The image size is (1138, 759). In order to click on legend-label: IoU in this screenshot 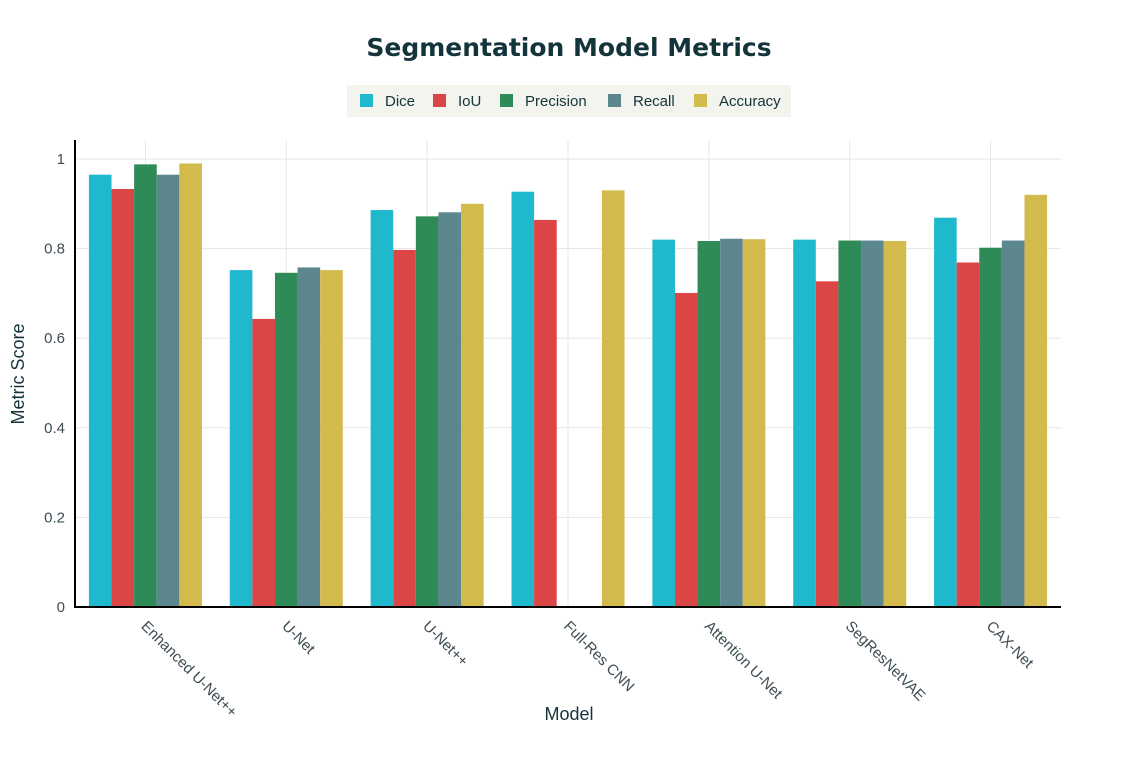, I will do `click(469, 101)`.